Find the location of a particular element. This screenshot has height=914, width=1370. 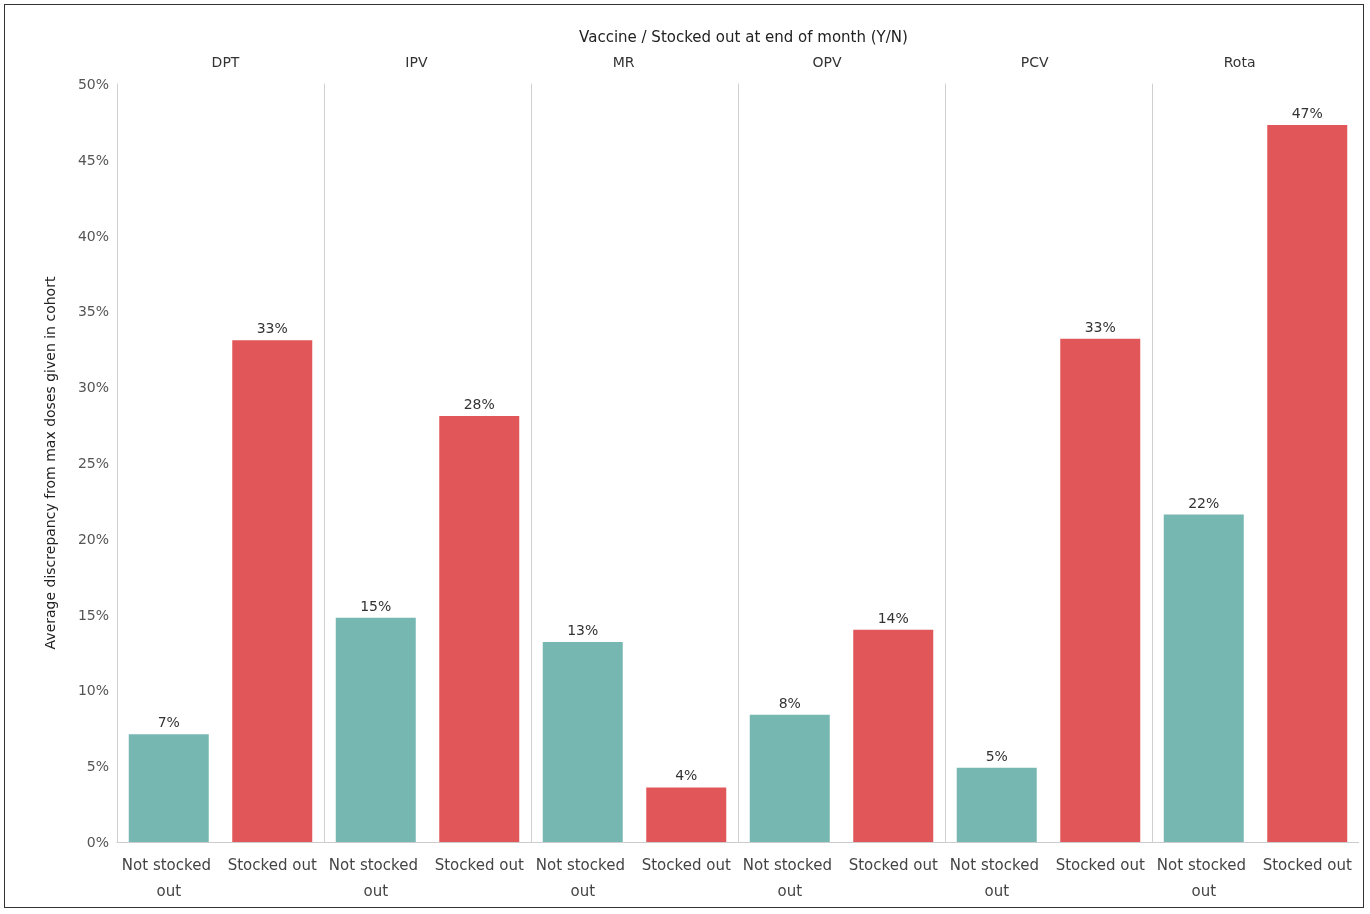

y-tick-label: 45% is located at coordinates (93, 159).